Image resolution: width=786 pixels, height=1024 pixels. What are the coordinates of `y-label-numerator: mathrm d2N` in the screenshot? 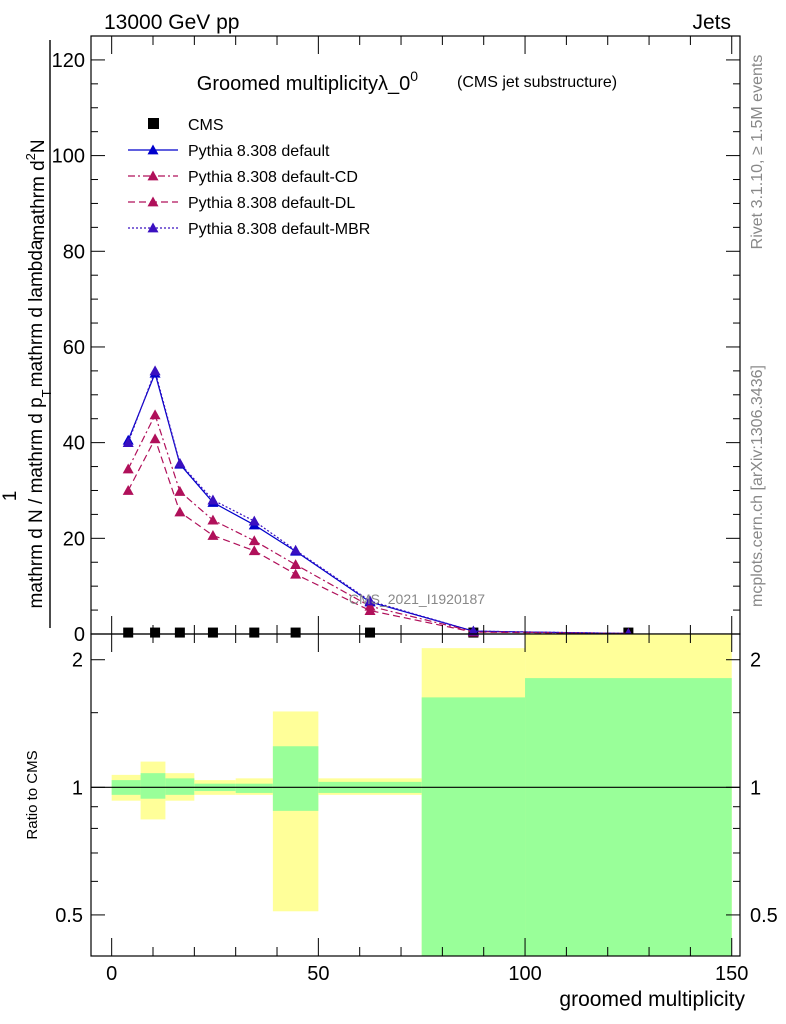 It's located at (36, 189).